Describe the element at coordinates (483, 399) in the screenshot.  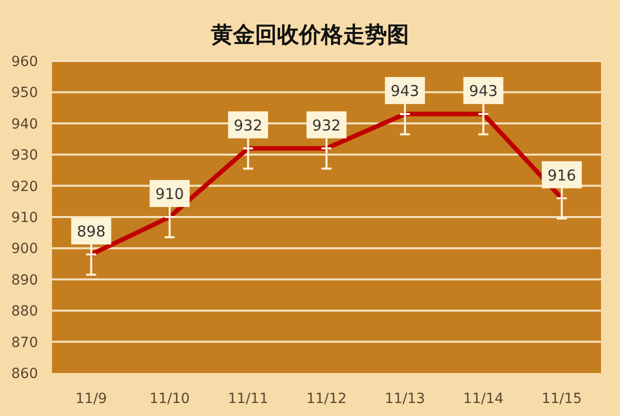
I see `x-tick-label: 11/14` at that location.